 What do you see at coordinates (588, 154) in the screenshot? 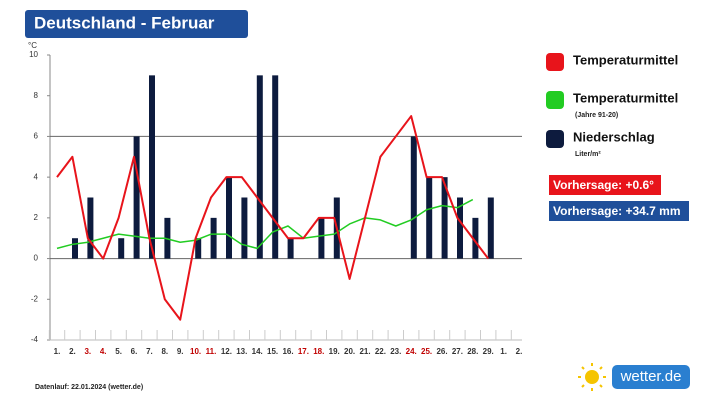
I see `legend-sublabel: Liter/m²` at bounding box center [588, 154].